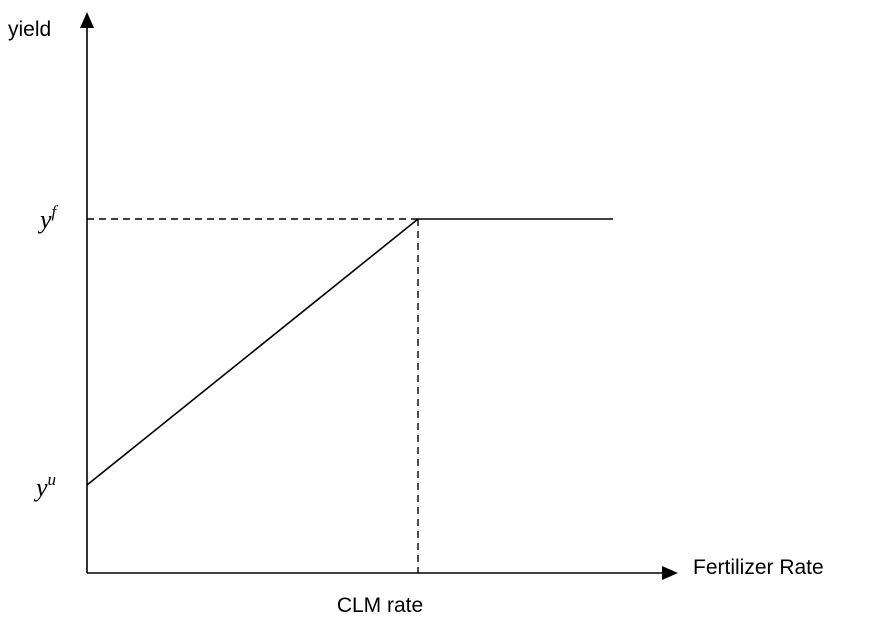 This screenshot has height=618, width=869. I want to click on y-axis-arrow, so click(87, 20).